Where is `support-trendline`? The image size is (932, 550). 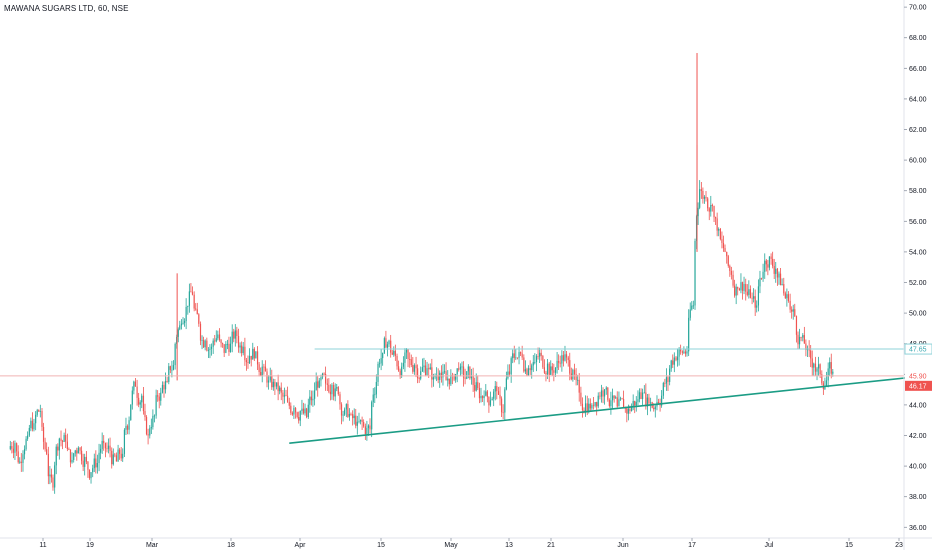 support-trendline is located at coordinates (600, 410).